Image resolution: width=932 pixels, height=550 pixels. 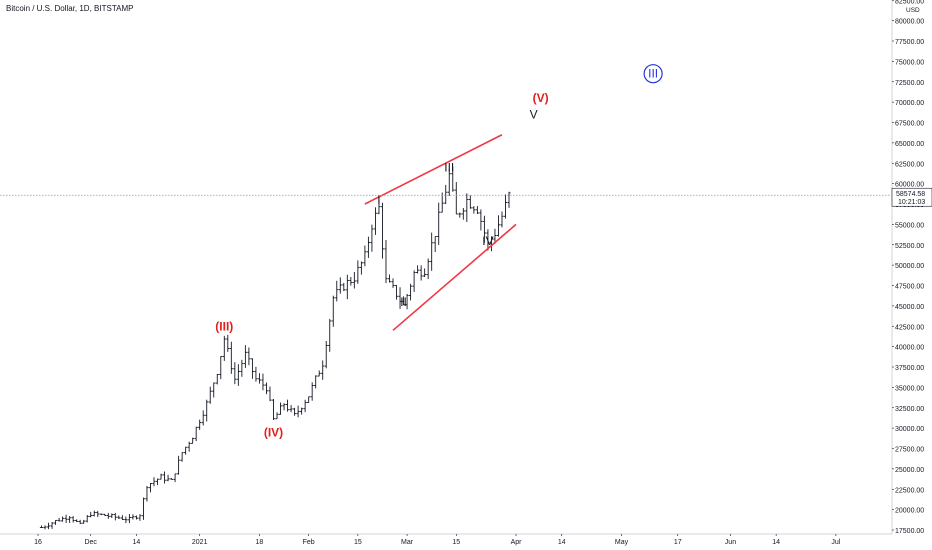 What do you see at coordinates (541, 98) in the screenshot?
I see `wave-label: (V)` at bounding box center [541, 98].